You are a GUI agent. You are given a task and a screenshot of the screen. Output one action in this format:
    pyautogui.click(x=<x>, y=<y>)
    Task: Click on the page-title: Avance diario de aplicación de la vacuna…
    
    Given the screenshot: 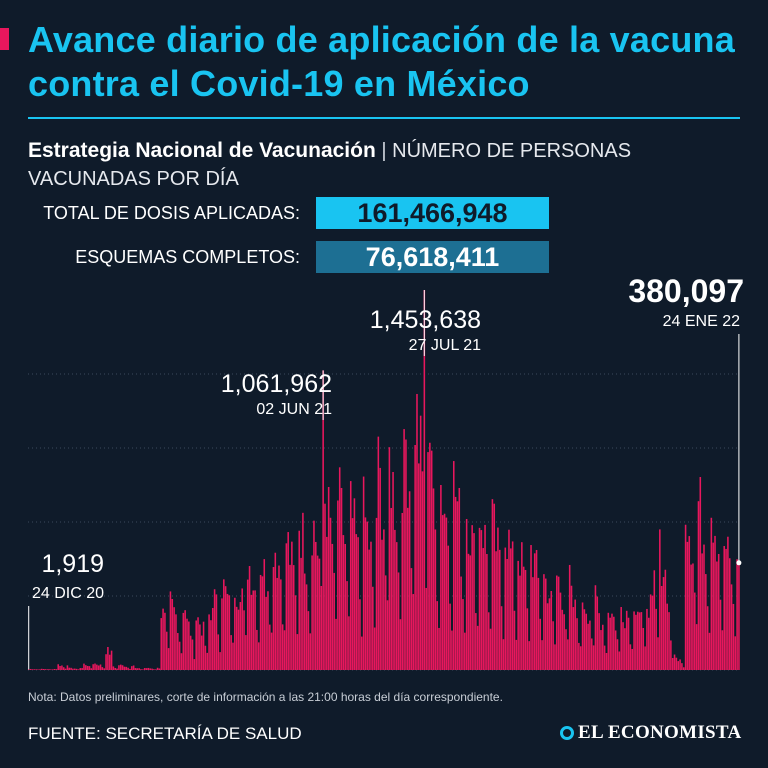 What is the action you would take?
    pyautogui.click(x=381, y=61)
    